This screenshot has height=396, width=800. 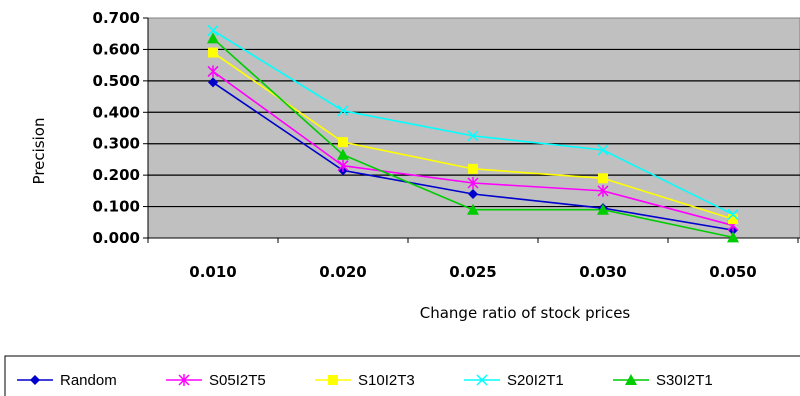 What do you see at coordinates (472, 272) in the screenshot?
I see `x-tick-label: 0.025` at bounding box center [472, 272].